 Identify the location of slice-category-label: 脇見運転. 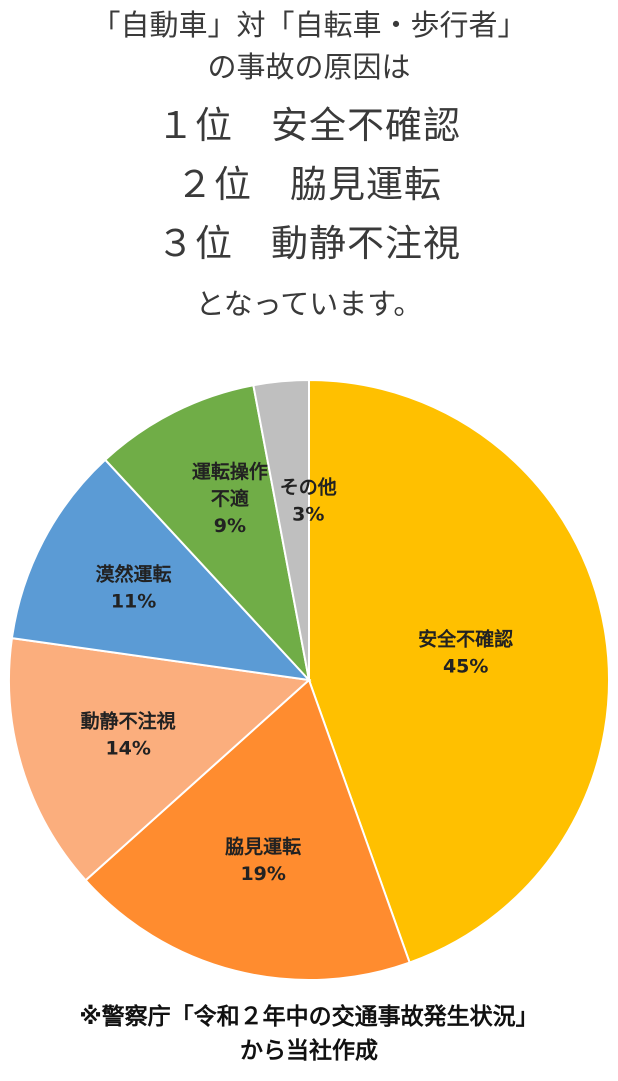
(263, 845).